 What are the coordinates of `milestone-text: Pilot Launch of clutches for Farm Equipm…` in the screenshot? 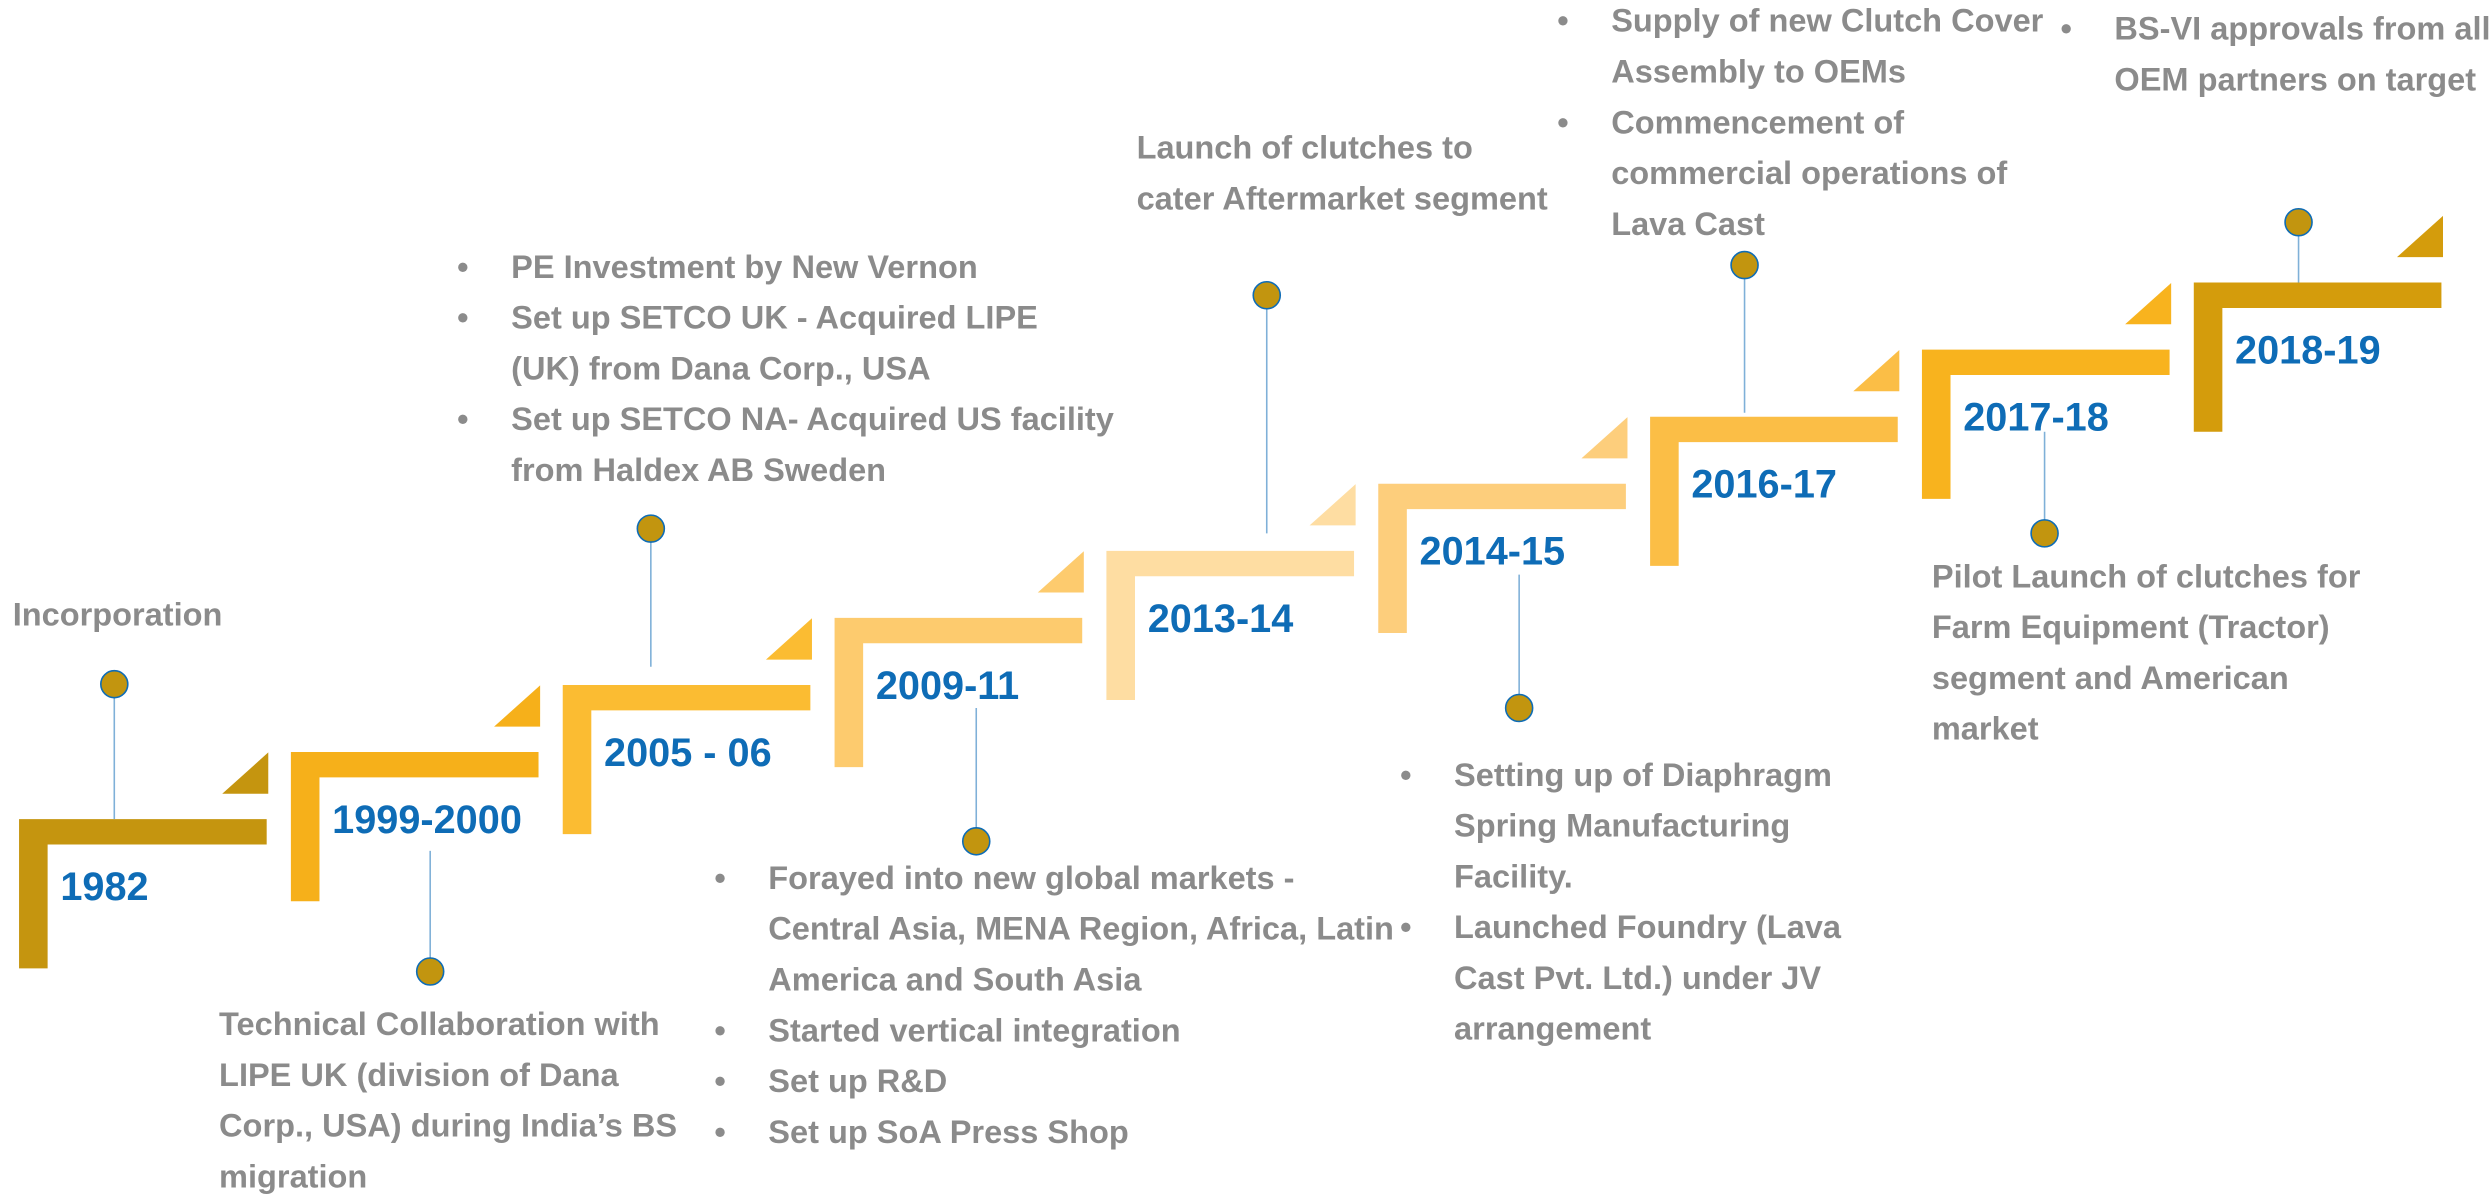 It's located at (2146, 653).